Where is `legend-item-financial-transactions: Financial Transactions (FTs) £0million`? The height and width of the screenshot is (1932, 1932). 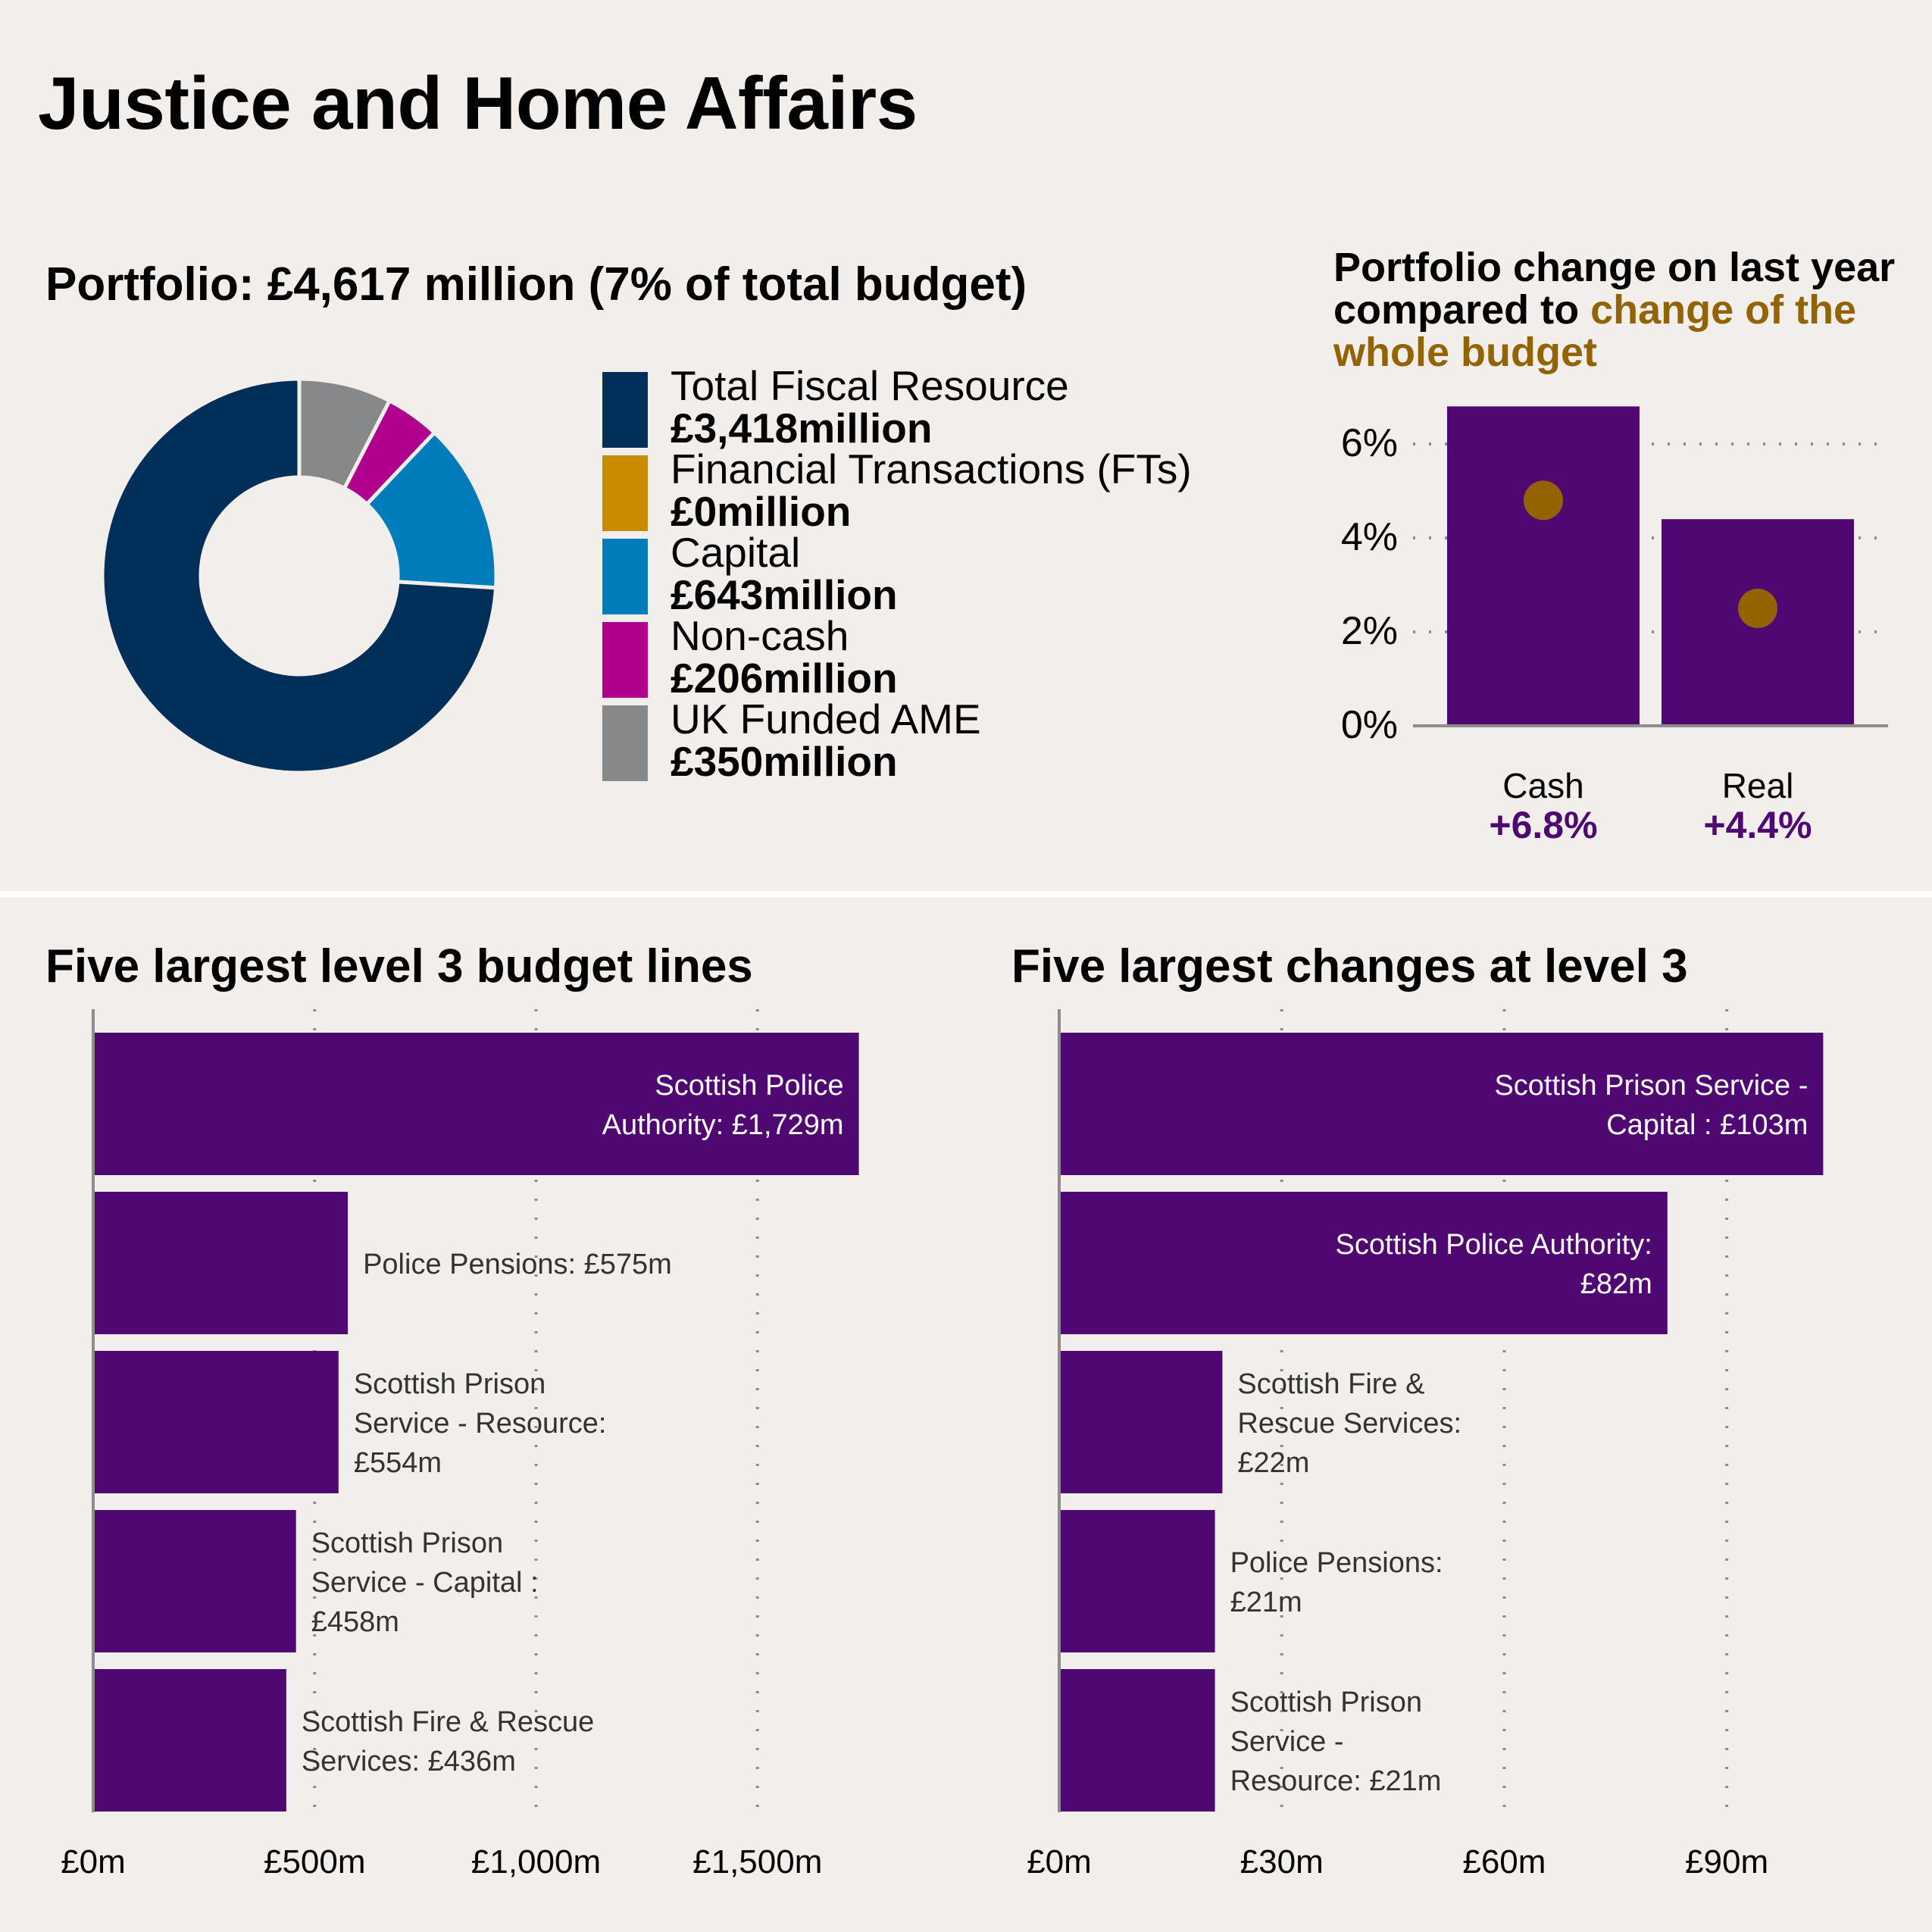 legend-item-financial-transactions: Financial Transactions (FTs) £0million is located at coordinates (943, 491).